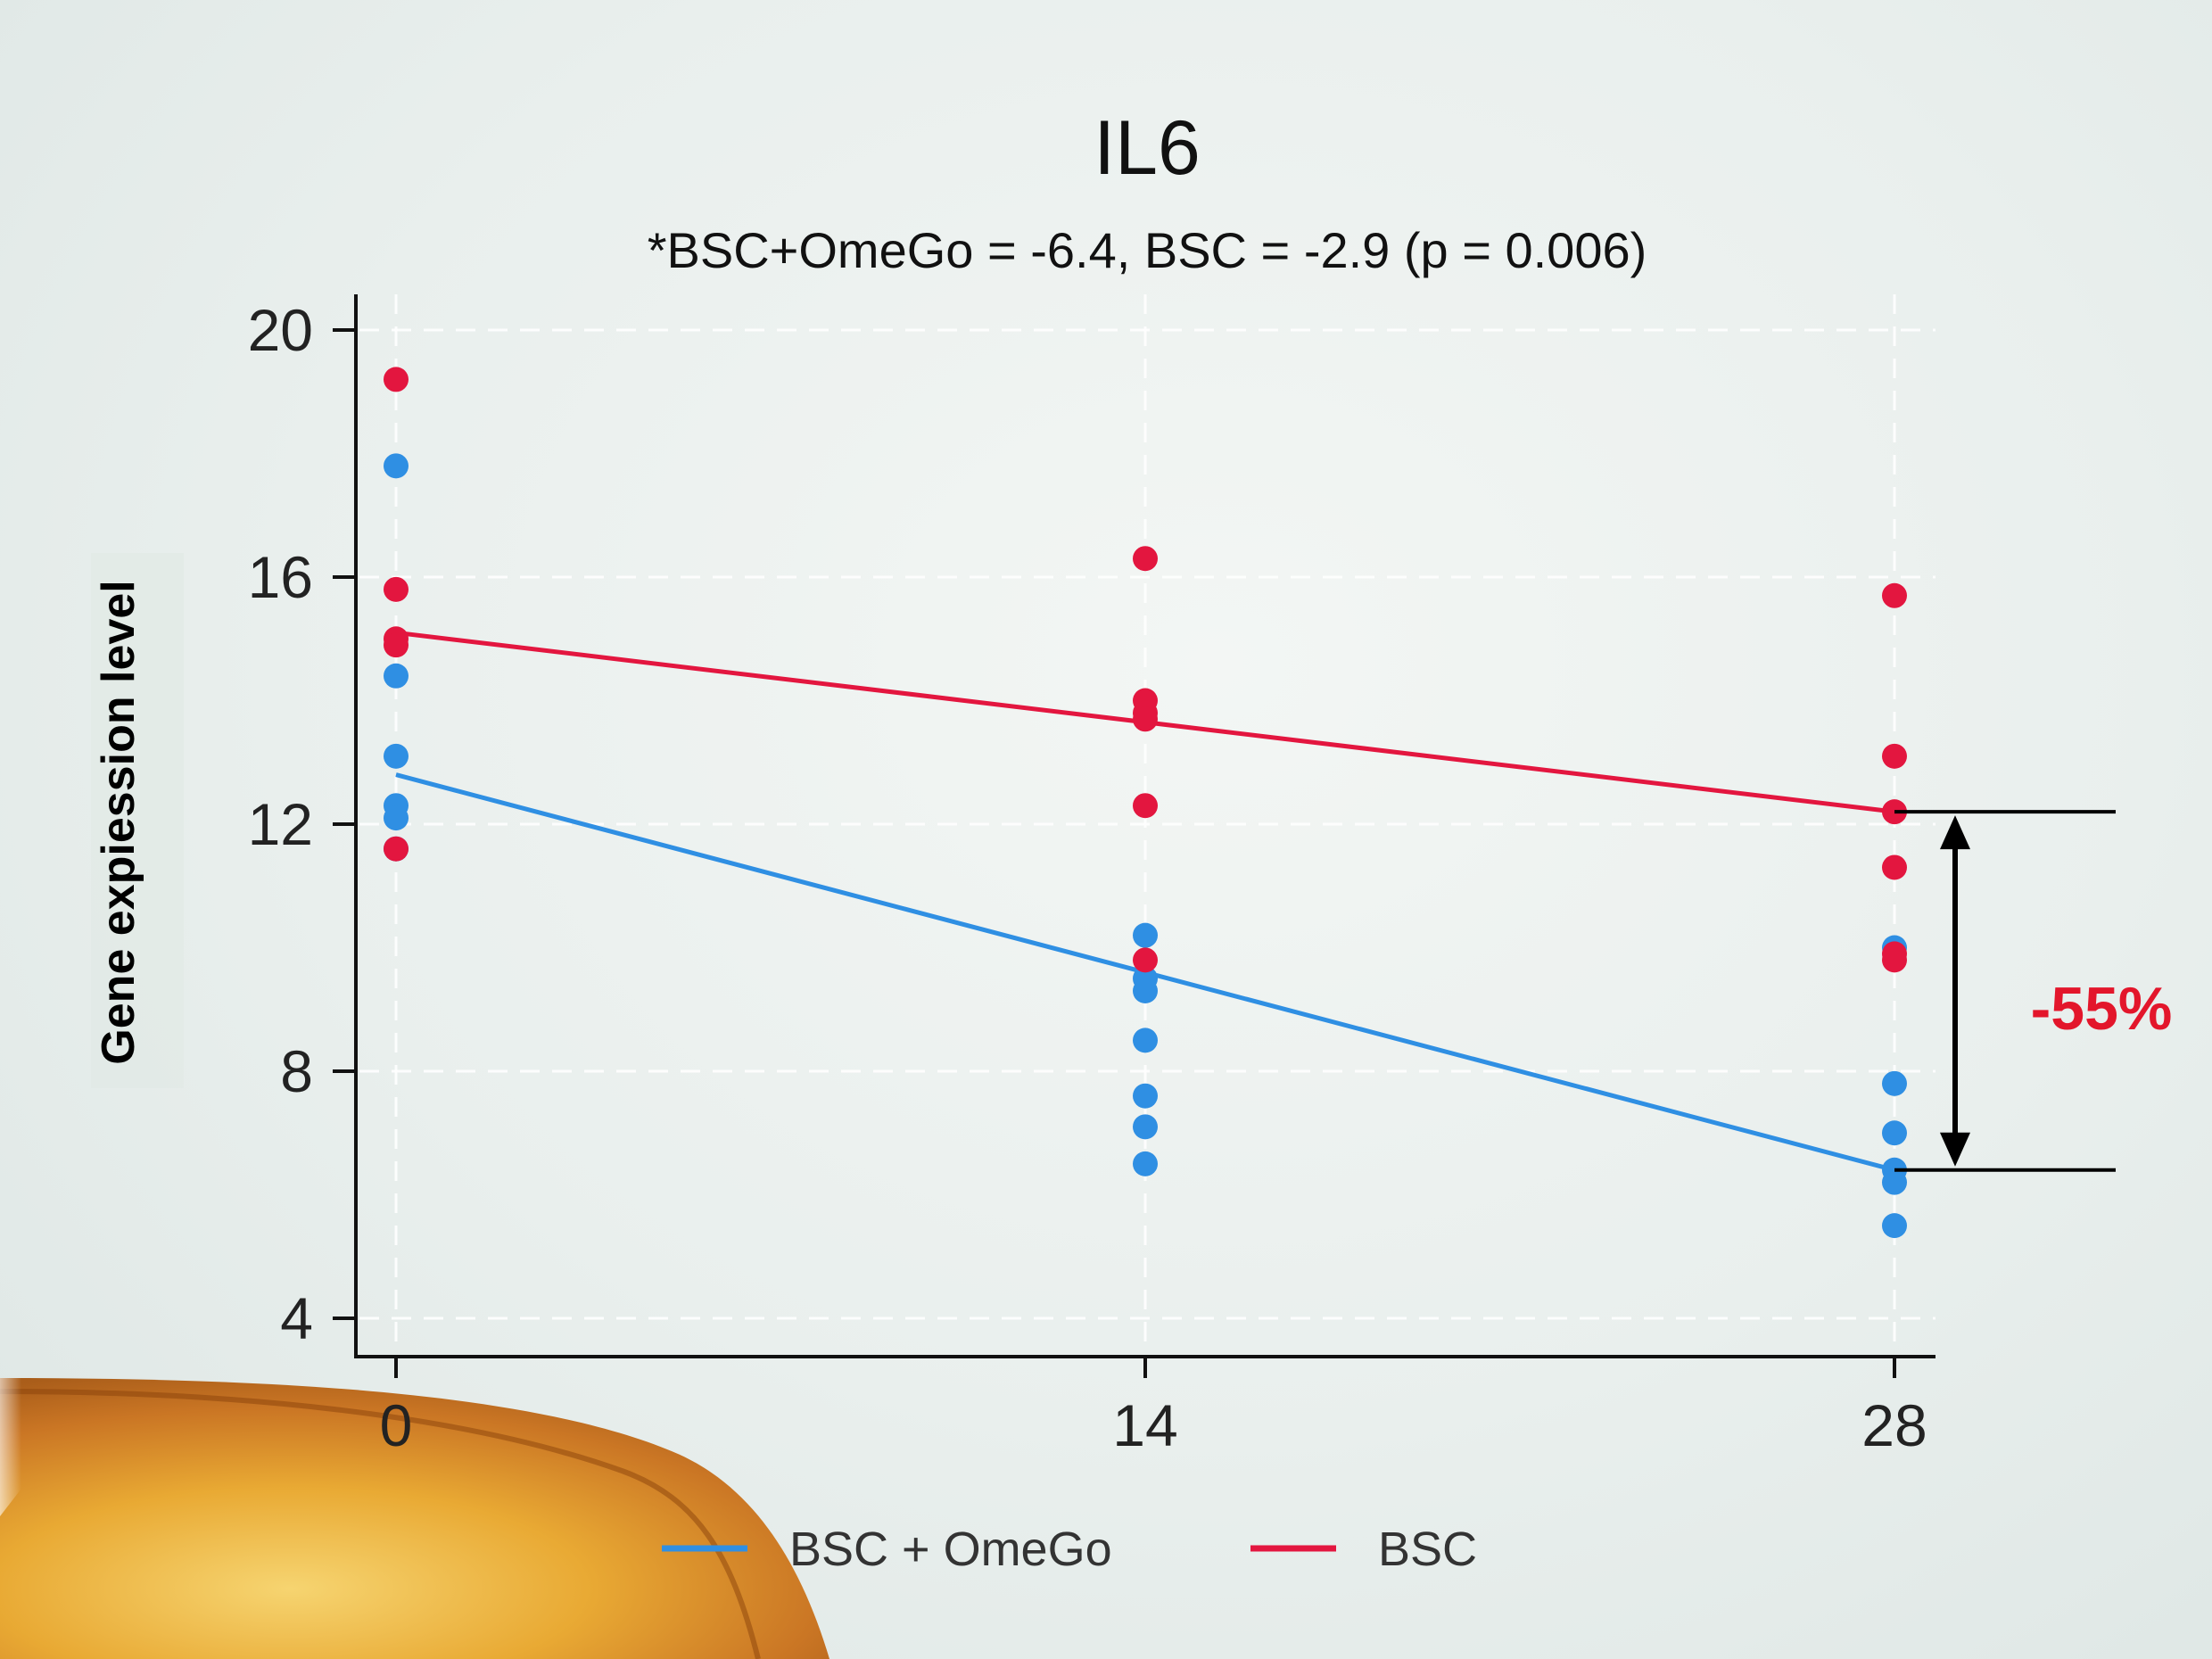 The width and height of the screenshot is (2212, 1659). What do you see at coordinates (1148, 148) in the screenshot?
I see `chart-title: IL6` at bounding box center [1148, 148].